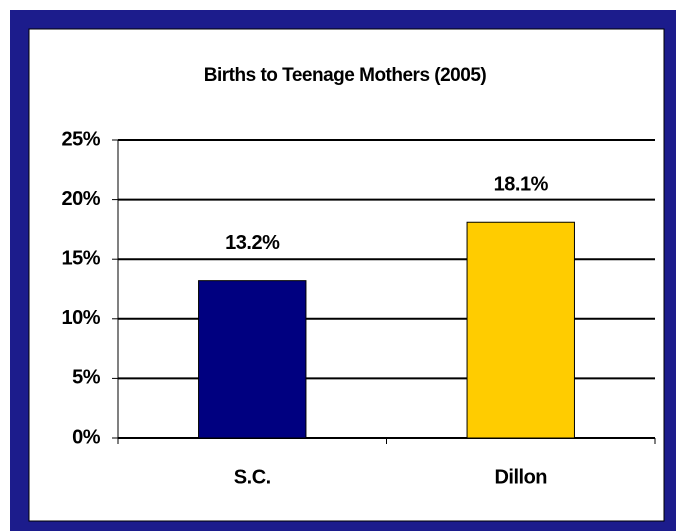 Image resolution: width=676 pixels, height=531 pixels. What do you see at coordinates (80, 199) in the screenshot?
I see `y-tick-label: 20%` at bounding box center [80, 199].